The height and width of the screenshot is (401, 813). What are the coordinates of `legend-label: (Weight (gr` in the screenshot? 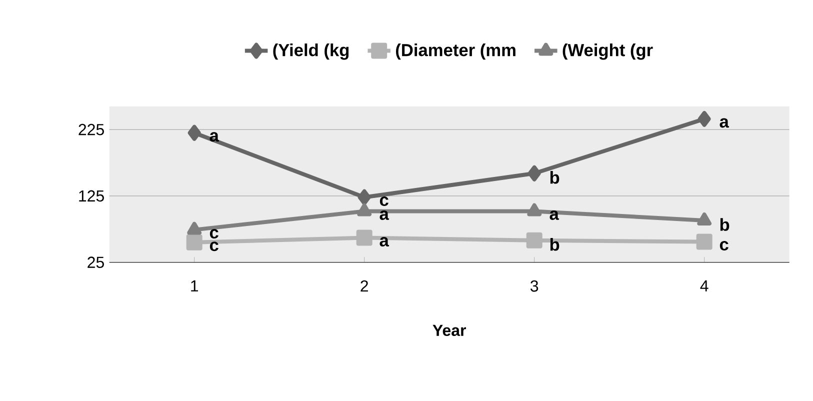 It's located at (607, 51).